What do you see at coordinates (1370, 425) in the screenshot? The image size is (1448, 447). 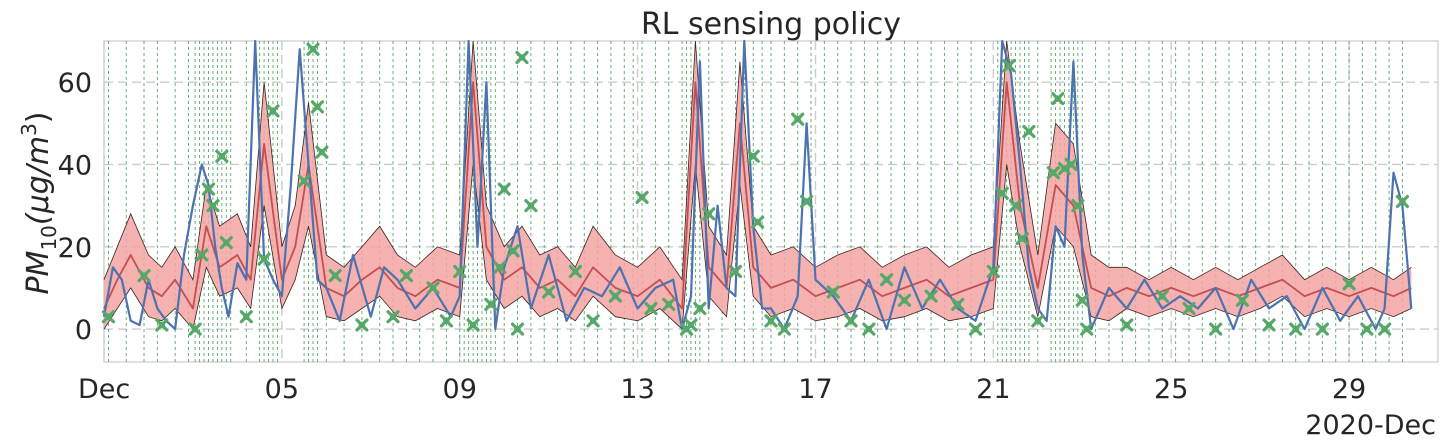 I see `x-axis-offset-label: 2020-Dec` at bounding box center [1370, 425].